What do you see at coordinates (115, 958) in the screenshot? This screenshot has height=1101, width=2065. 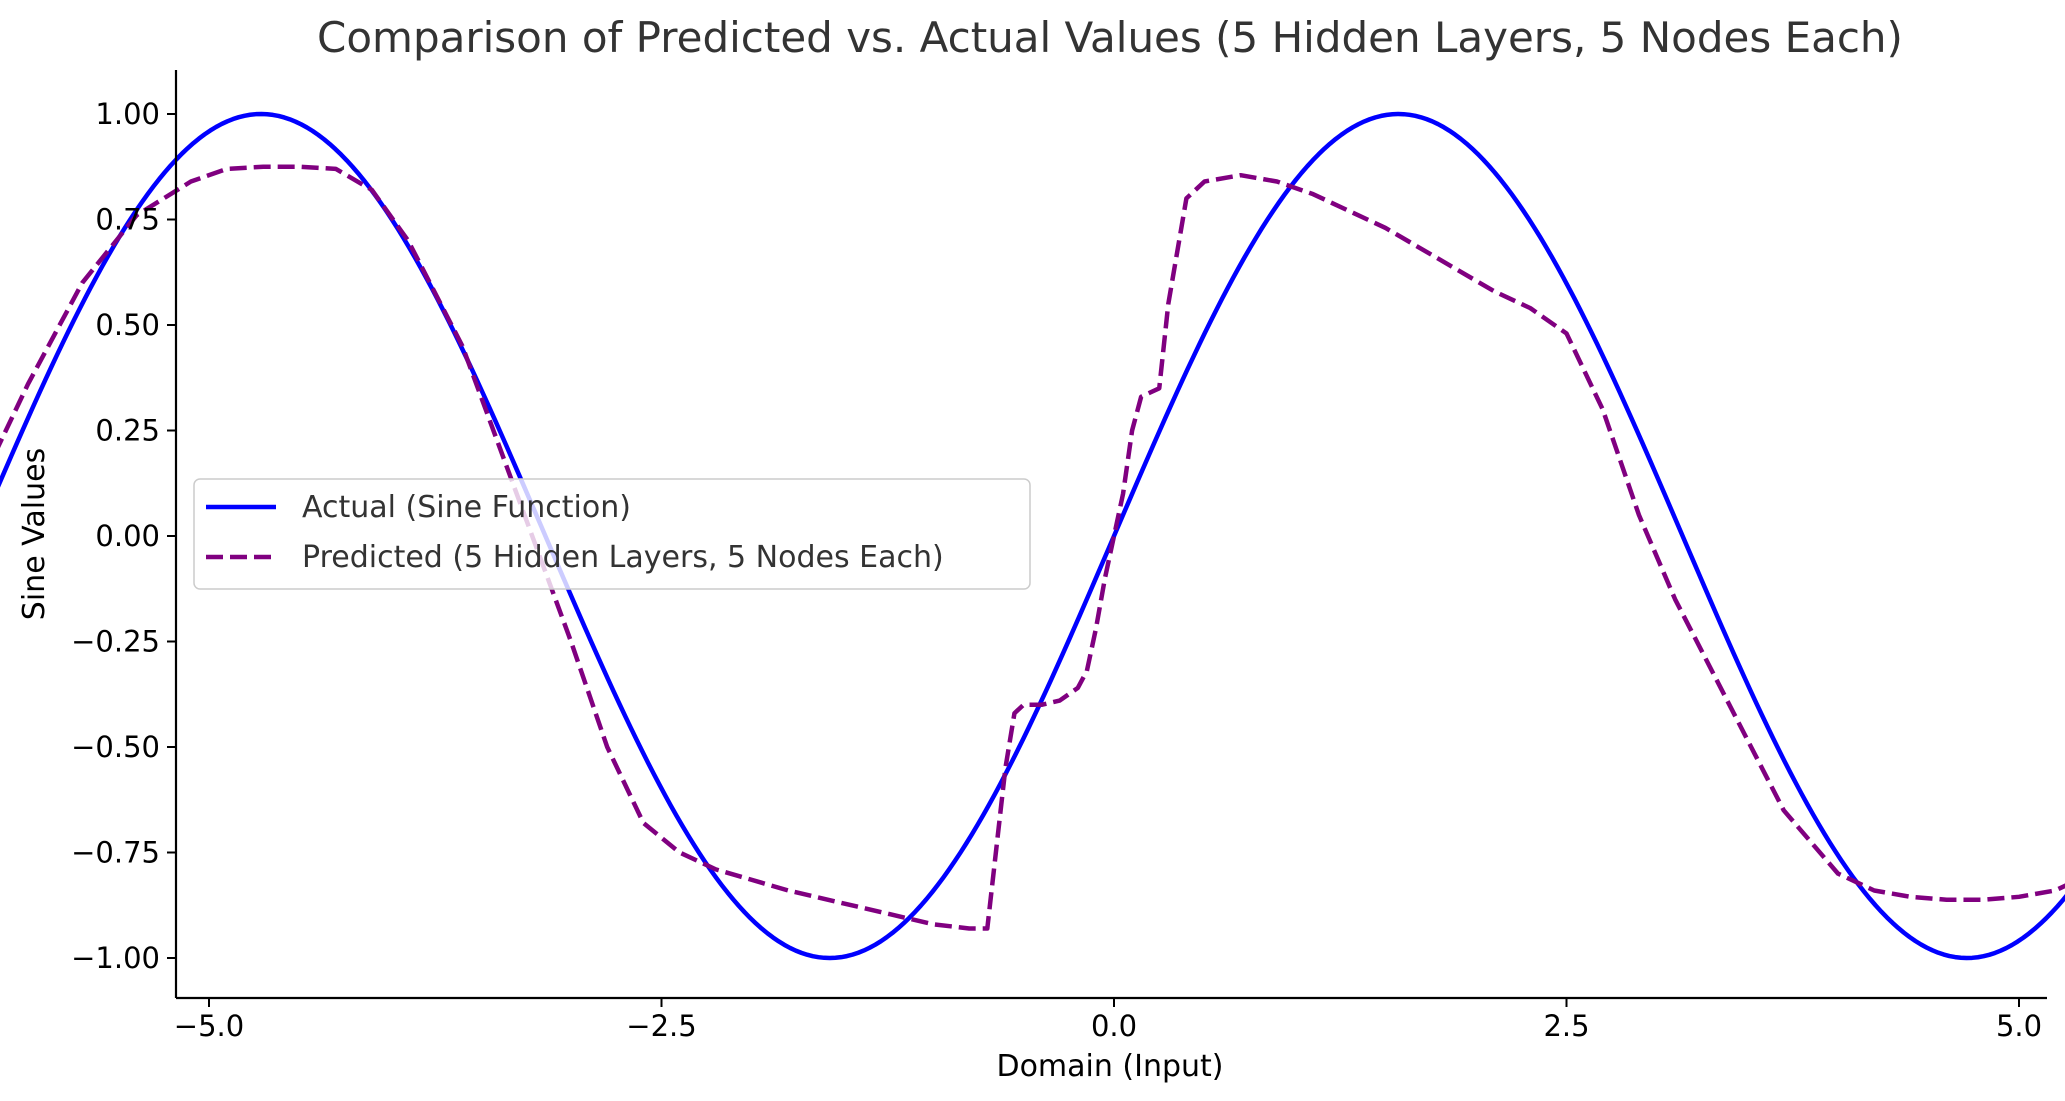 I see `y-tick-label: −1.00` at bounding box center [115, 958].